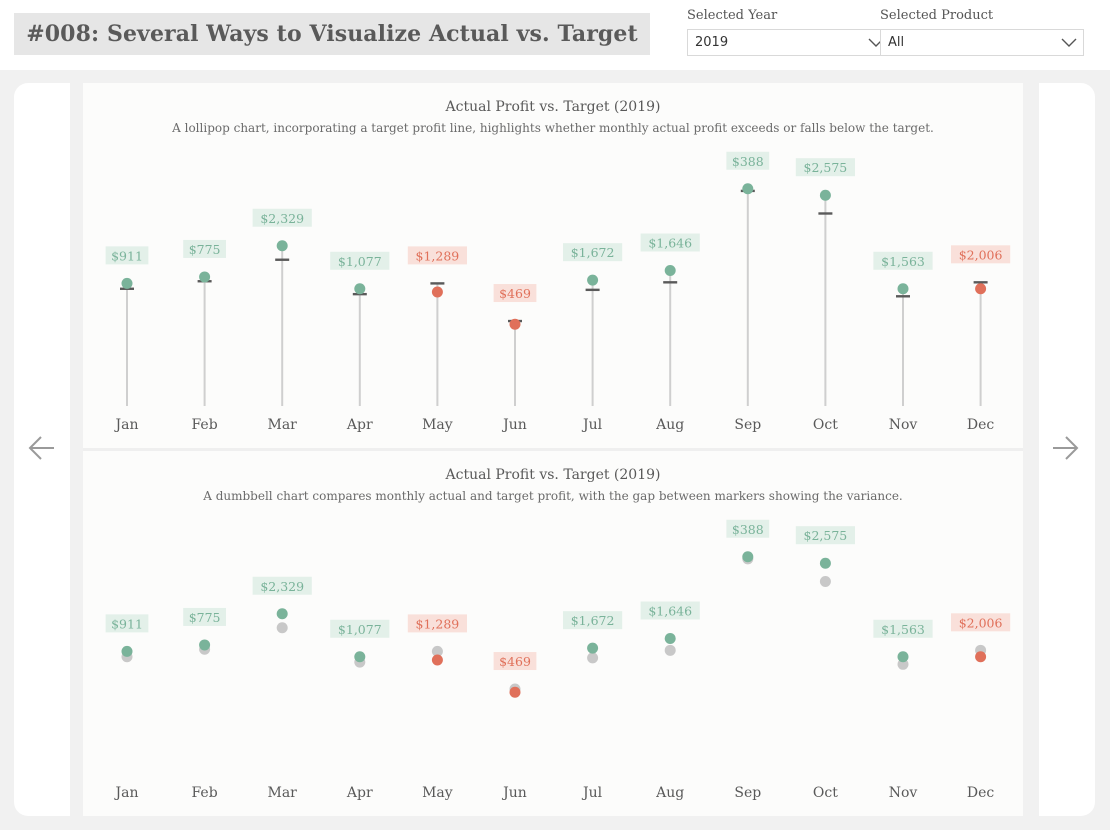  I want to click on data-label: $2,006, so click(981, 622).